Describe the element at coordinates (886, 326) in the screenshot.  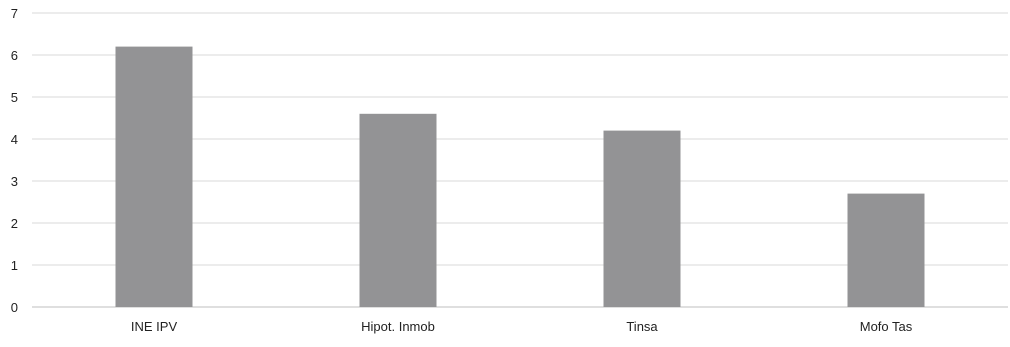
I see `x-tick-label: Mofo Tas` at that location.